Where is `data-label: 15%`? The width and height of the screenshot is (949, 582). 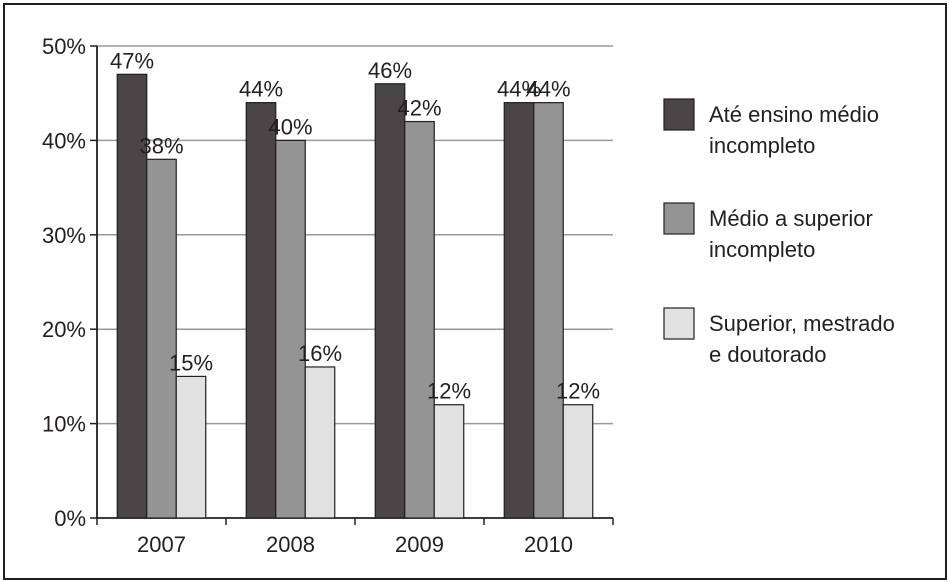 data-label: 15% is located at coordinates (191, 362).